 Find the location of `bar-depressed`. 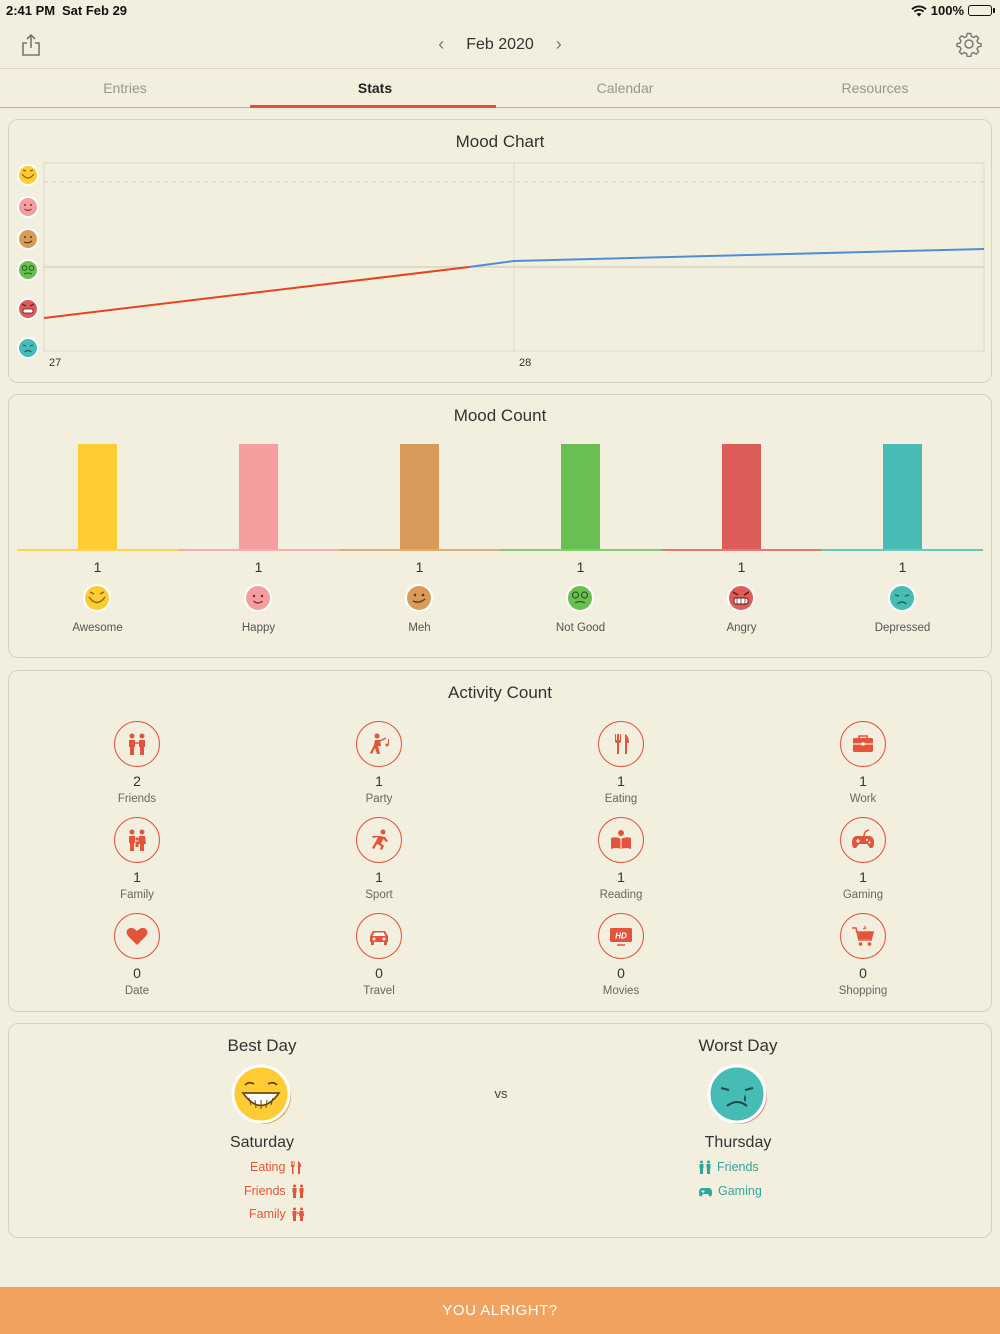

bar-depressed is located at coordinates (902, 496).